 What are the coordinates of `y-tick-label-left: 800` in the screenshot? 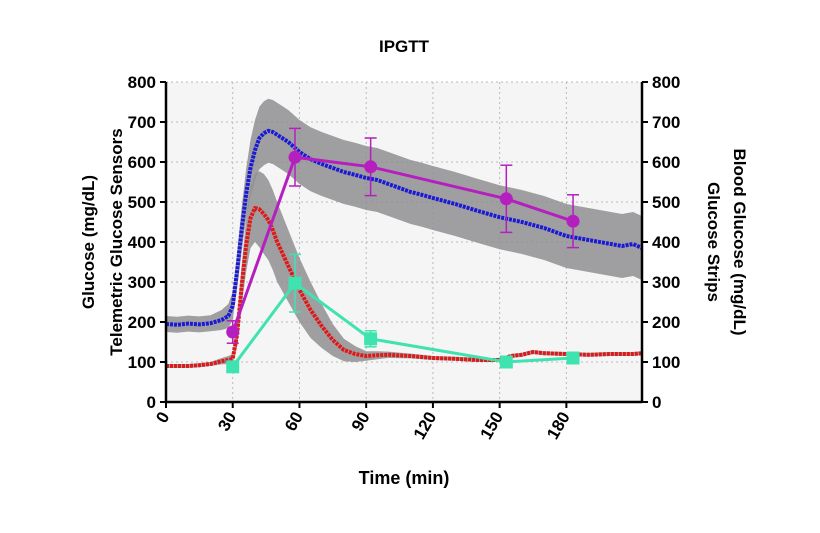 It's located at (142, 82).